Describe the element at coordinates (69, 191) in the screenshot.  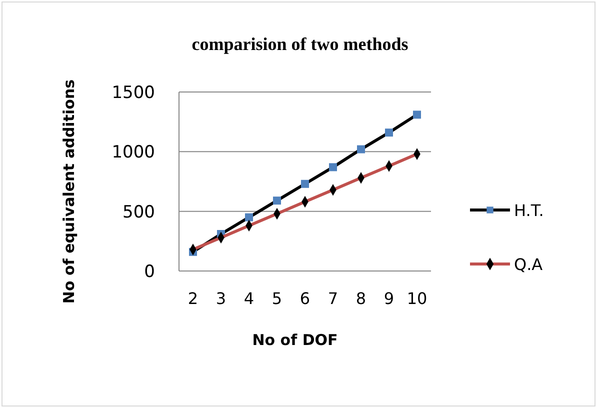
I see `y-axis-title: No of equivalent additions` at that location.